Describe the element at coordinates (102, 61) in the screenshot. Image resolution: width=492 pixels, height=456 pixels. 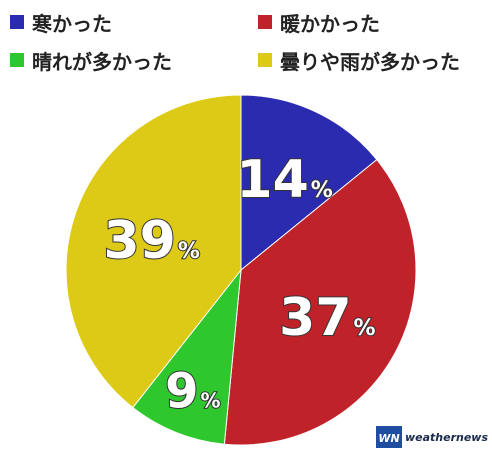
I see `legend-label: 晴れが多かった` at that location.